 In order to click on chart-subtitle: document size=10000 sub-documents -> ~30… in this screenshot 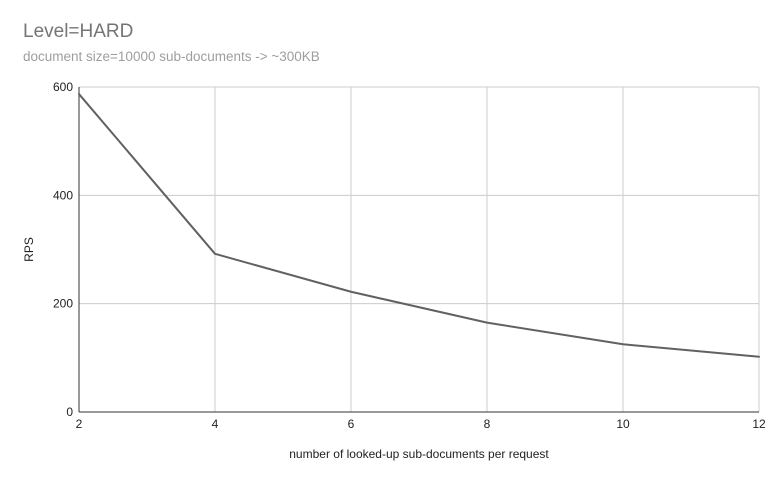, I will do `click(171, 56)`.